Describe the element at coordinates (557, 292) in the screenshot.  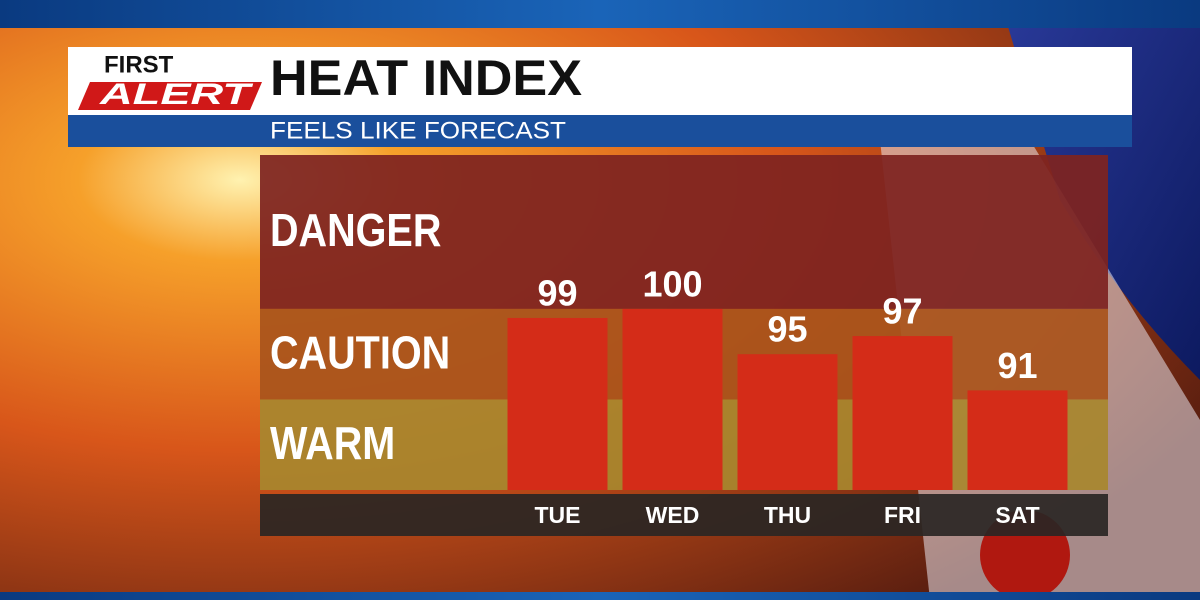
I see `value-label: 99` at that location.